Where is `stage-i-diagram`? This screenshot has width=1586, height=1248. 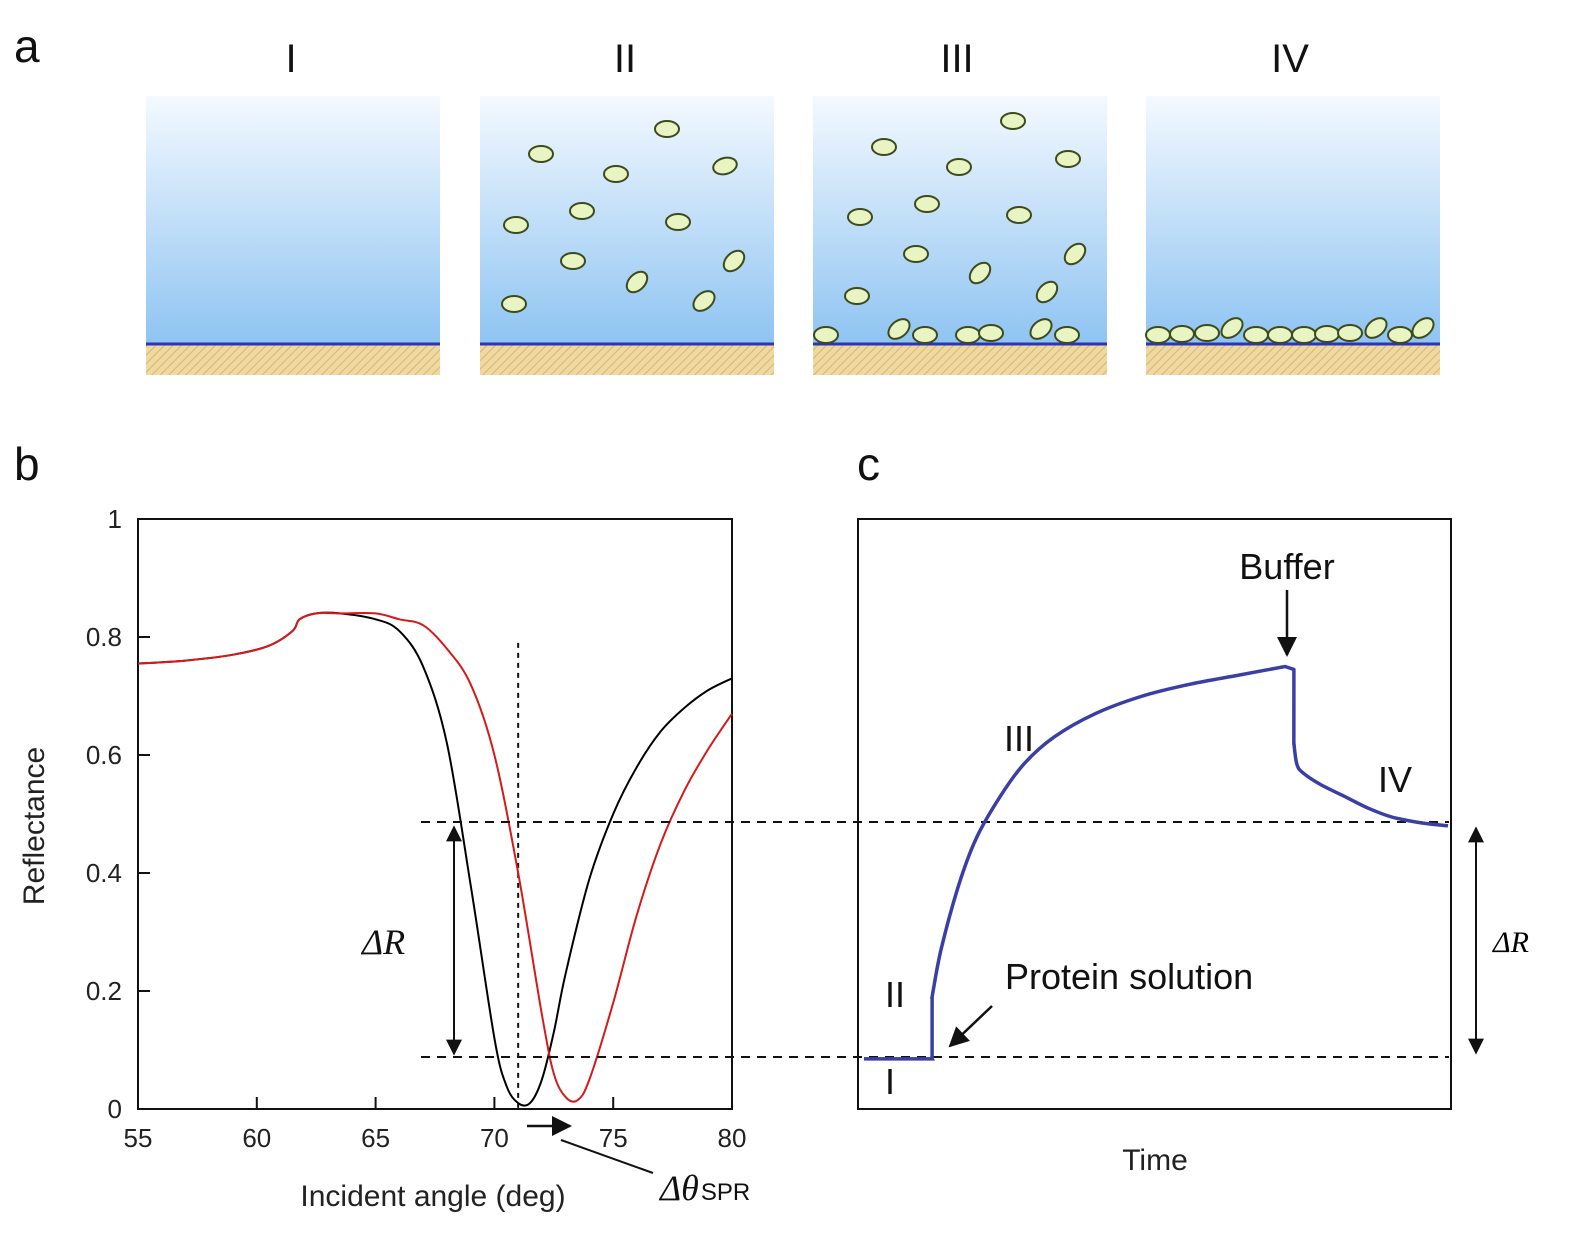 stage-i-diagram is located at coordinates (293, 235).